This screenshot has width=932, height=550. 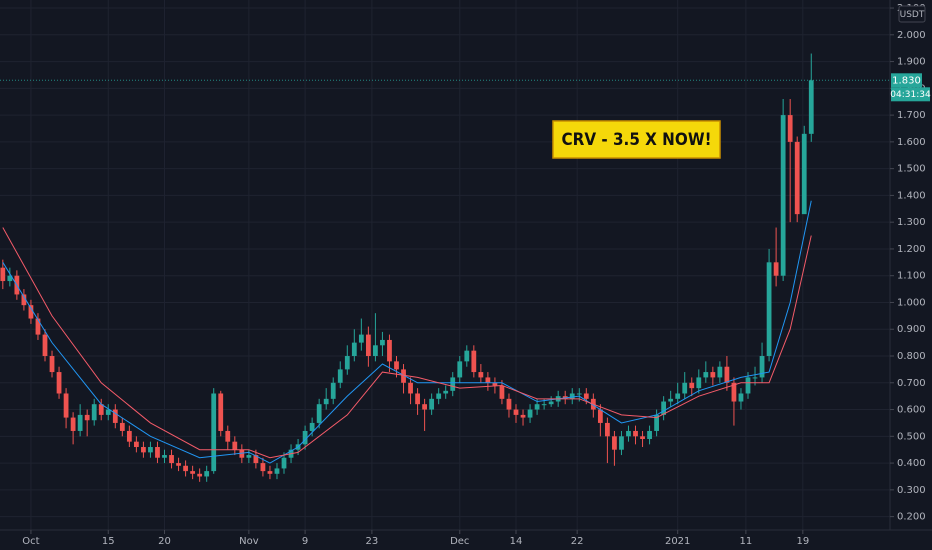 What do you see at coordinates (911, 222) in the screenshot?
I see `y-tick-label: 1.300` at bounding box center [911, 222].